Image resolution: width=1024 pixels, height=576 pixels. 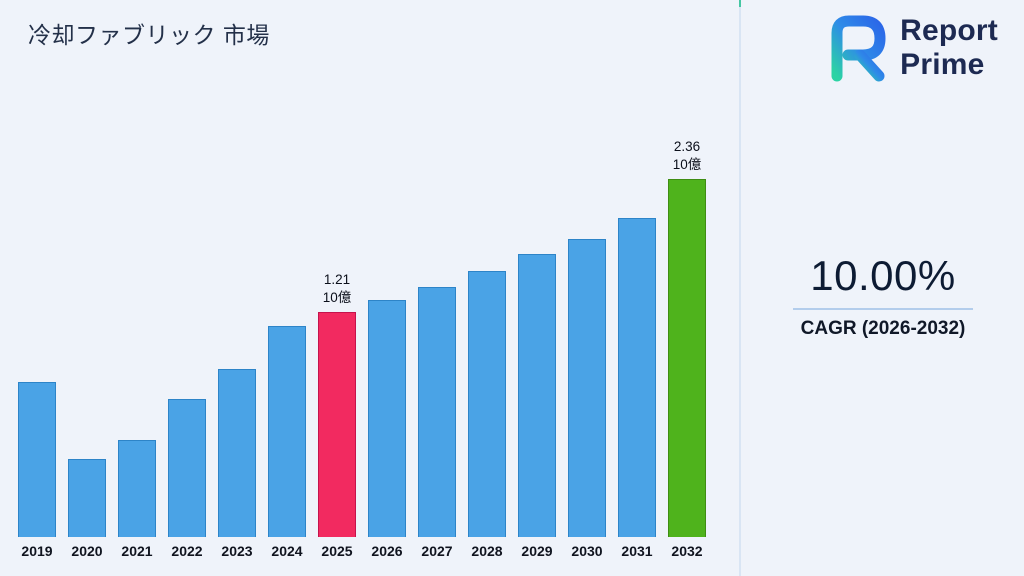 I want to click on cagr-panel: 10.00% CAGR (2026-2032), so click(x=883, y=296).